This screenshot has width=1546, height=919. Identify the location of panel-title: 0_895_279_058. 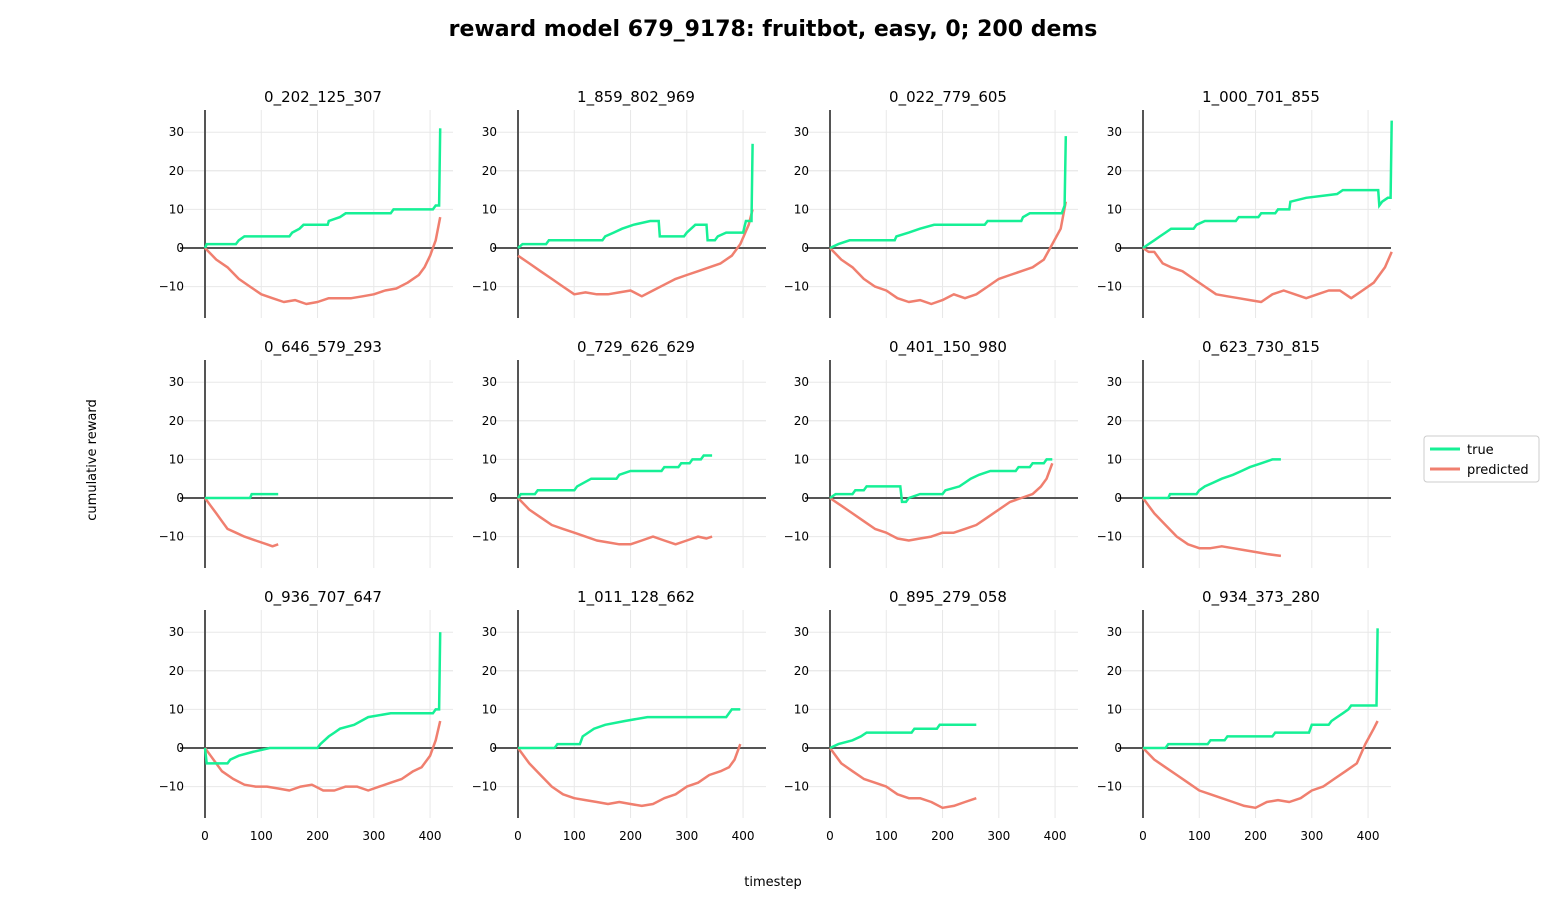
(948, 597).